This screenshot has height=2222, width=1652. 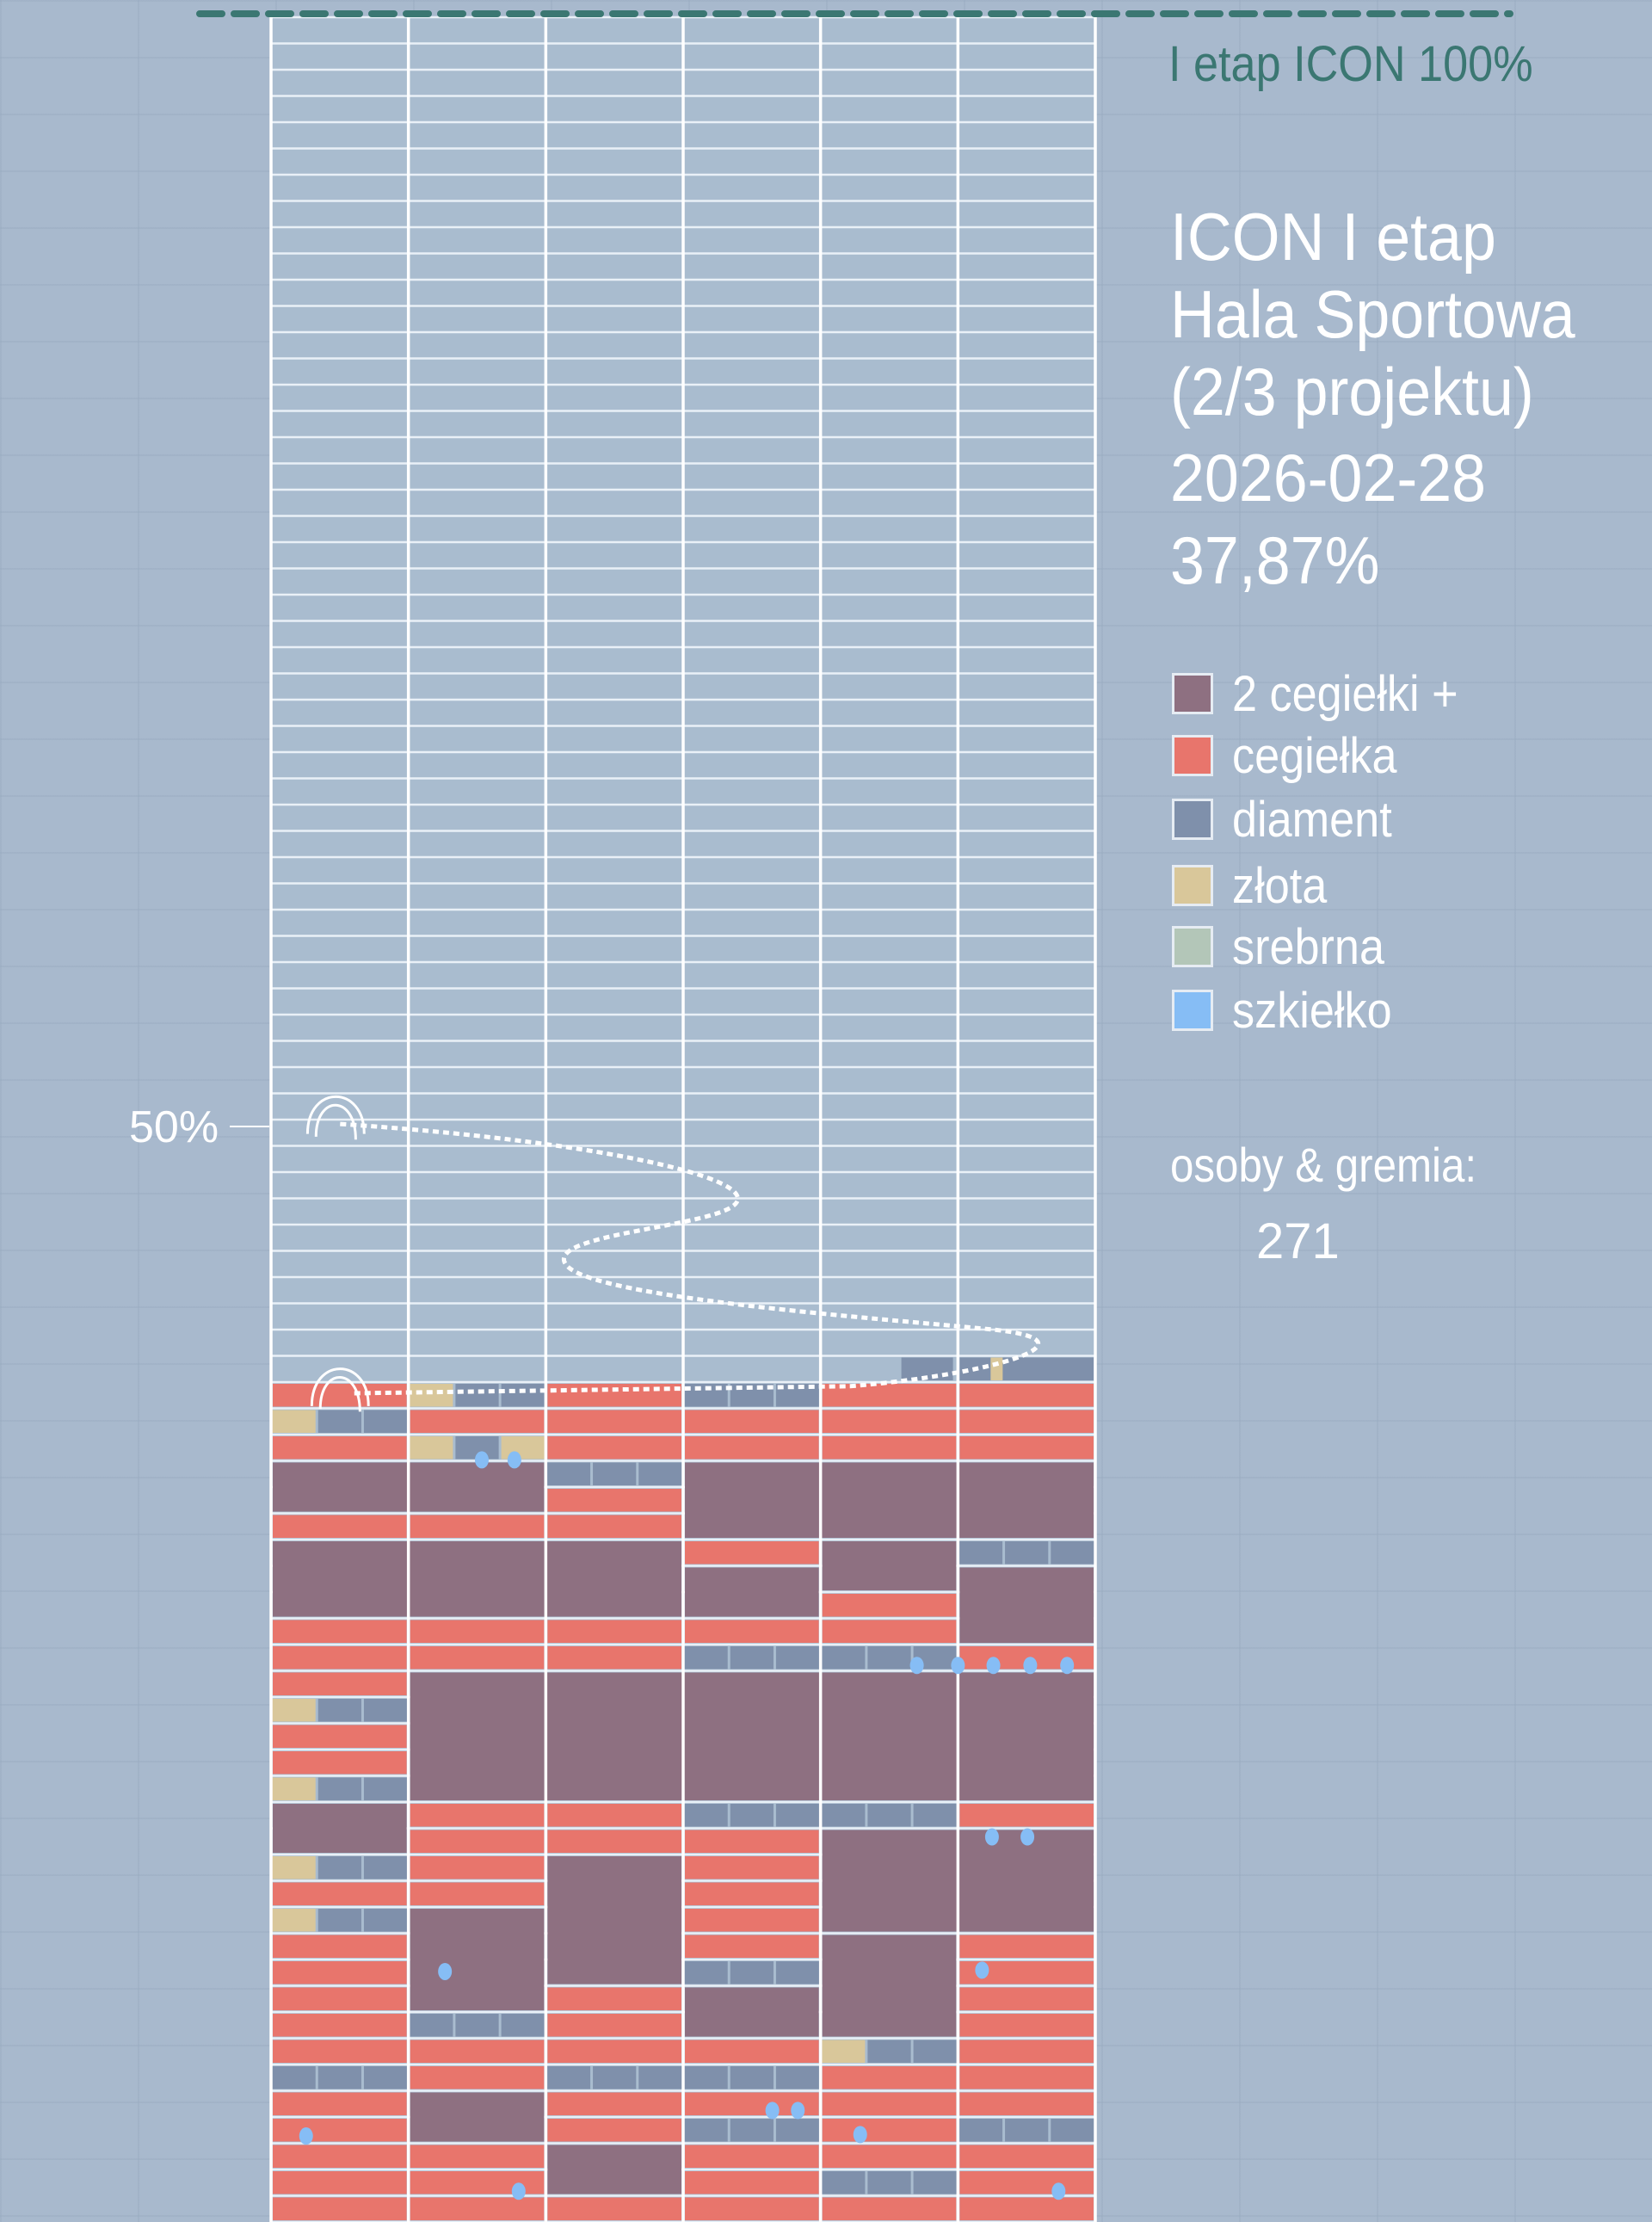 What do you see at coordinates (1312, 820) in the screenshot?
I see `legend-label: diament` at bounding box center [1312, 820].